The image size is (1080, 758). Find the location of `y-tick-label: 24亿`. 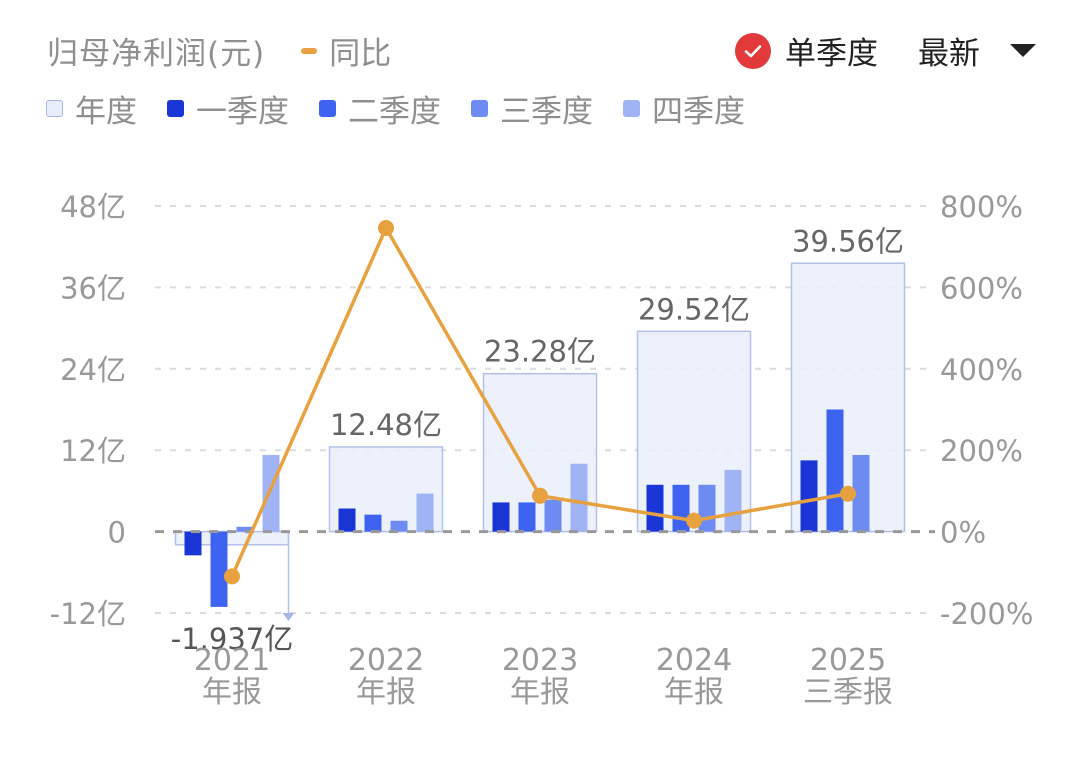

y-tick-label: 24亿 is located at coordinates (93, 370).